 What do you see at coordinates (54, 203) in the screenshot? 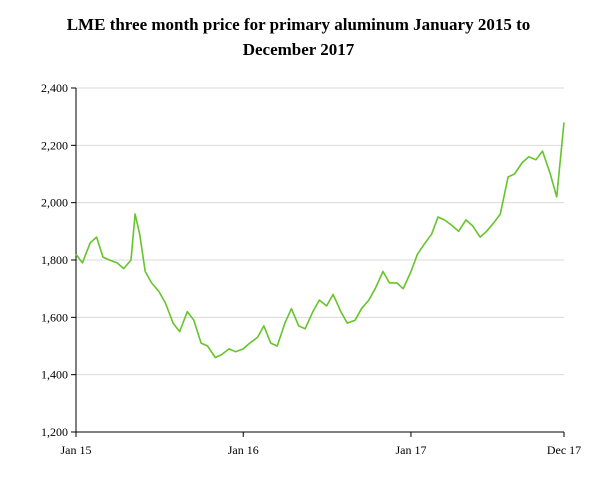
I see `y-tick-label: 2,000` at bounding box center [54, 203].